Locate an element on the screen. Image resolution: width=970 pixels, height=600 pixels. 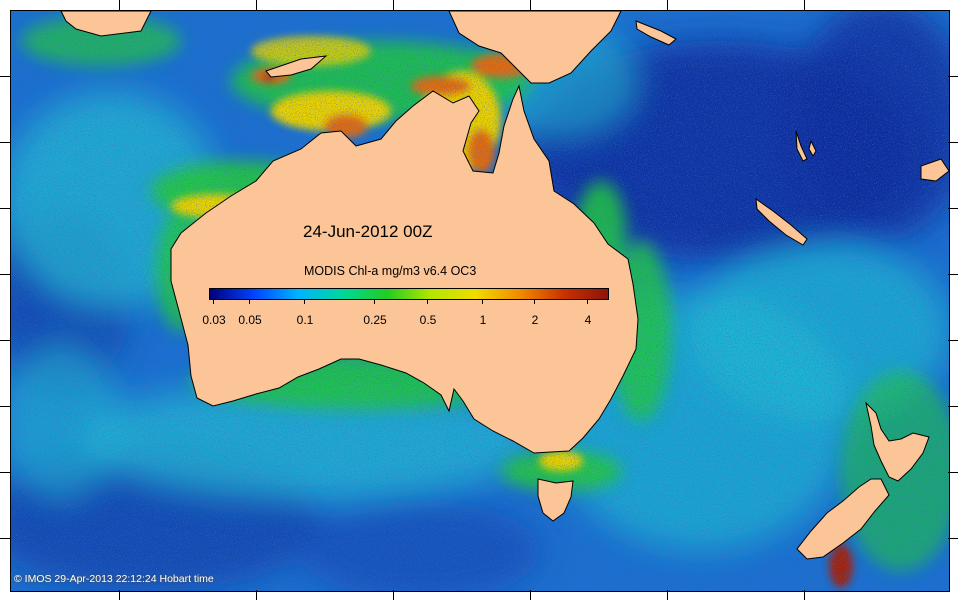
colorbar-label: 4 is located at coordinates (588, 320).